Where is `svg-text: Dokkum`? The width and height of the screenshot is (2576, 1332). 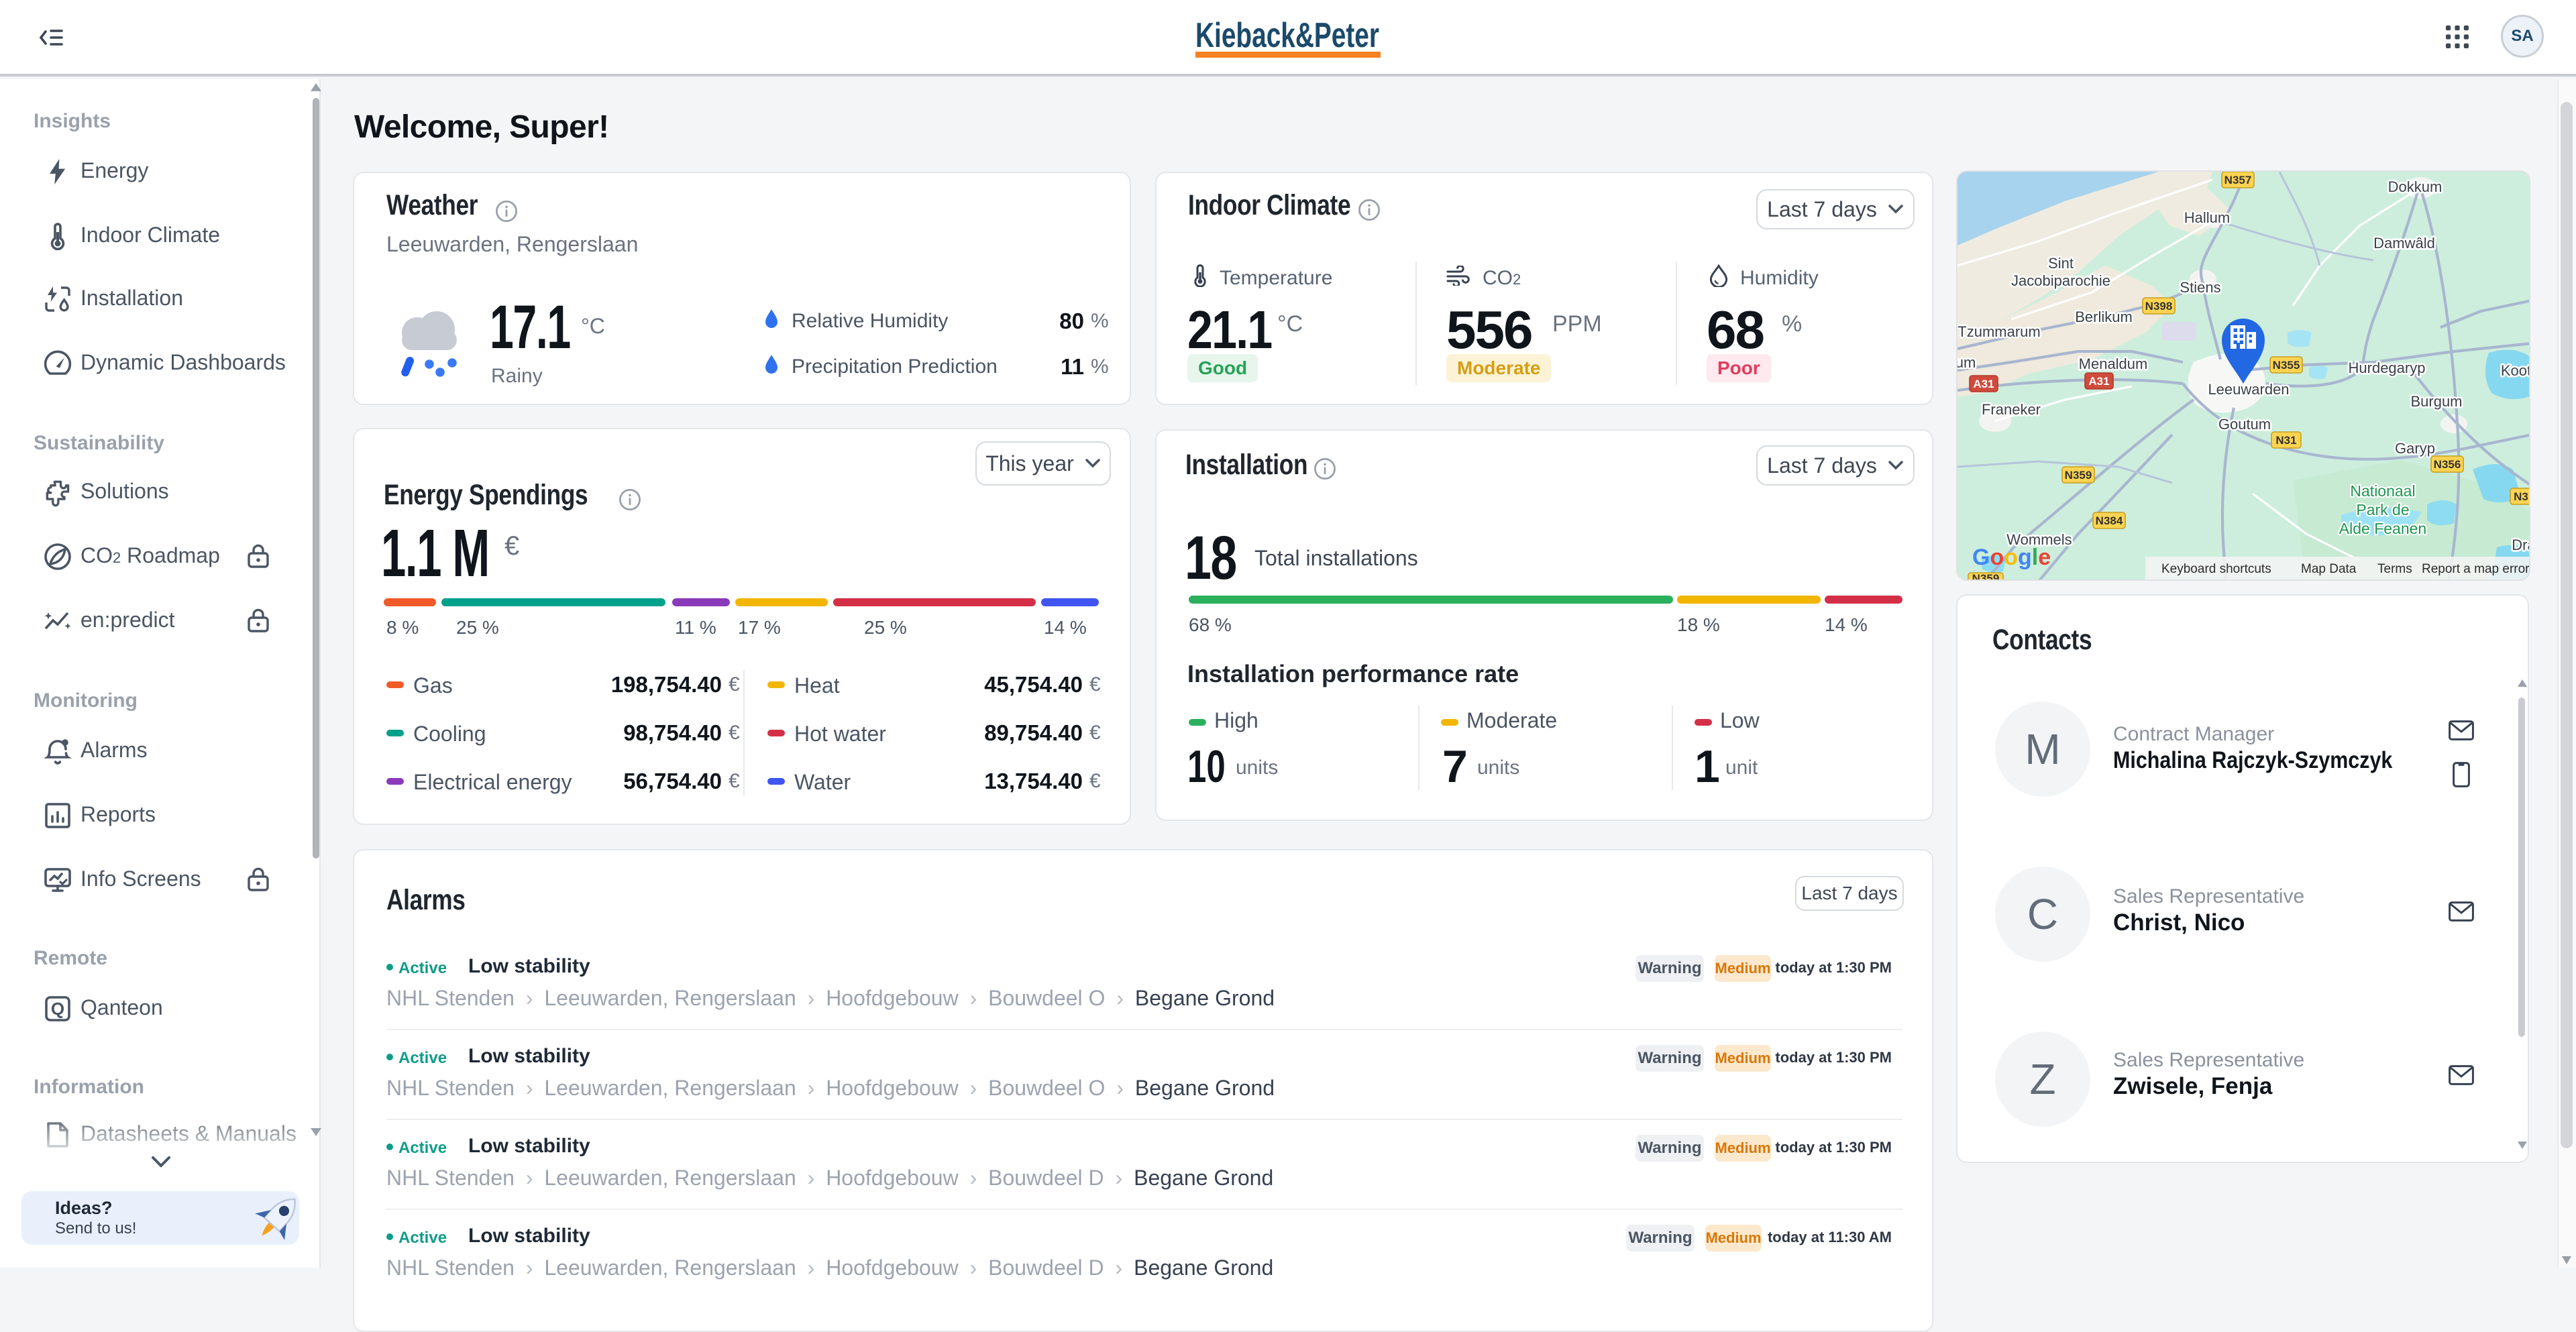 svg-text: Dokkum is located at coordinates (2415, 186).